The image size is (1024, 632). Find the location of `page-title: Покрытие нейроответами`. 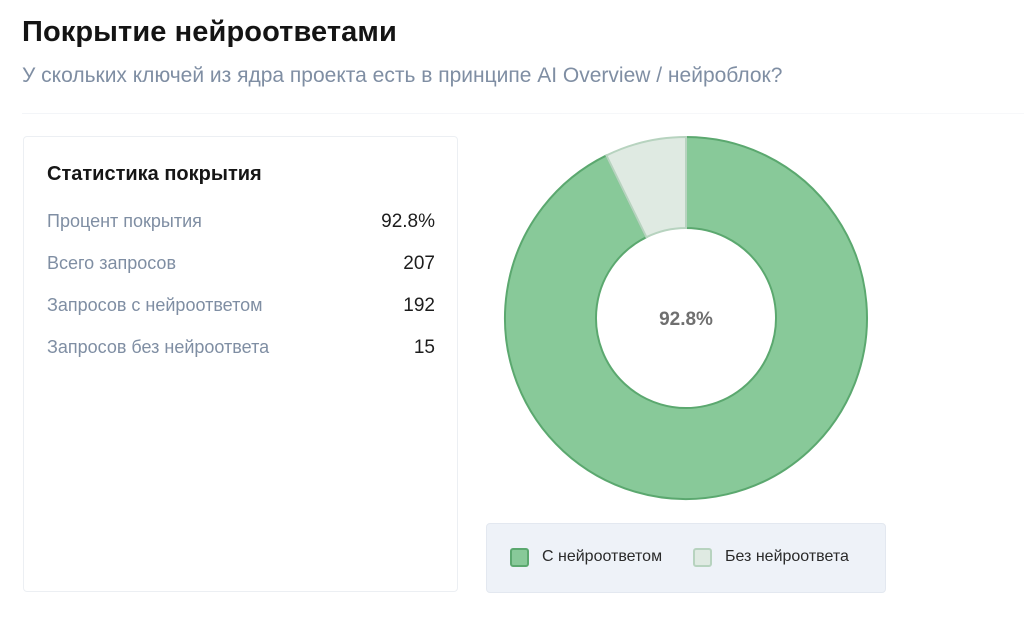

page-title: Покрытие нейроответами is located at coordinates (209, 32).